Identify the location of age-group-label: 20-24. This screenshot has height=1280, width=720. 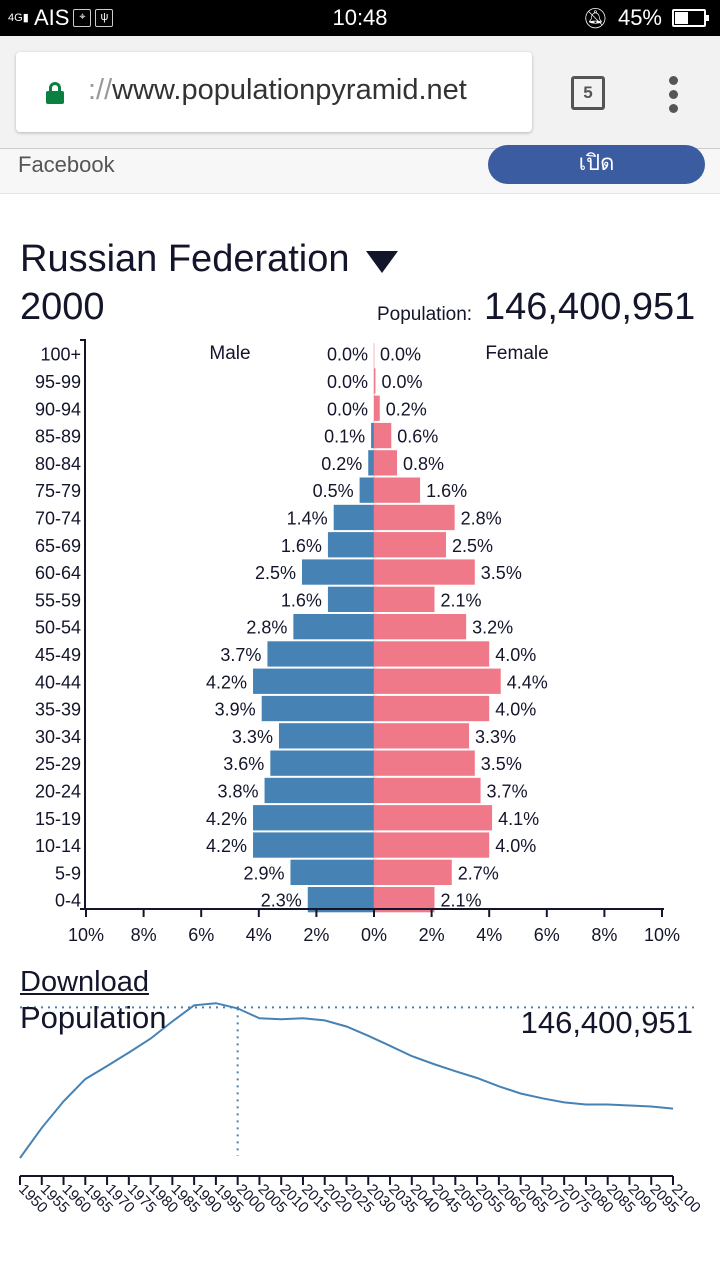
(58, 791).